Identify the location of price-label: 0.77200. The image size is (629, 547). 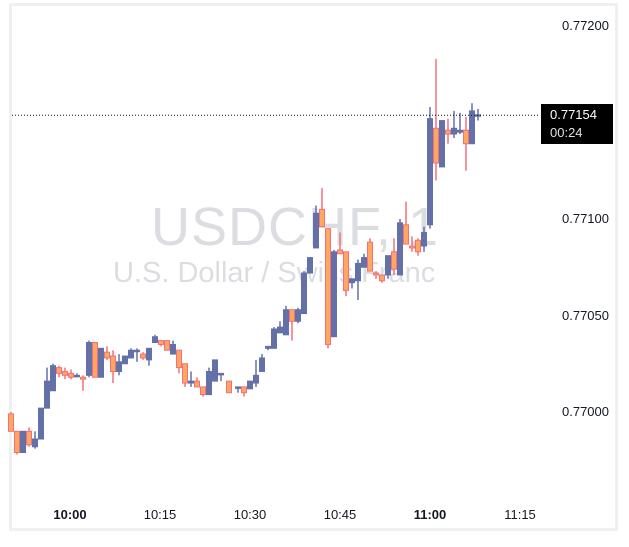
(585, 25).